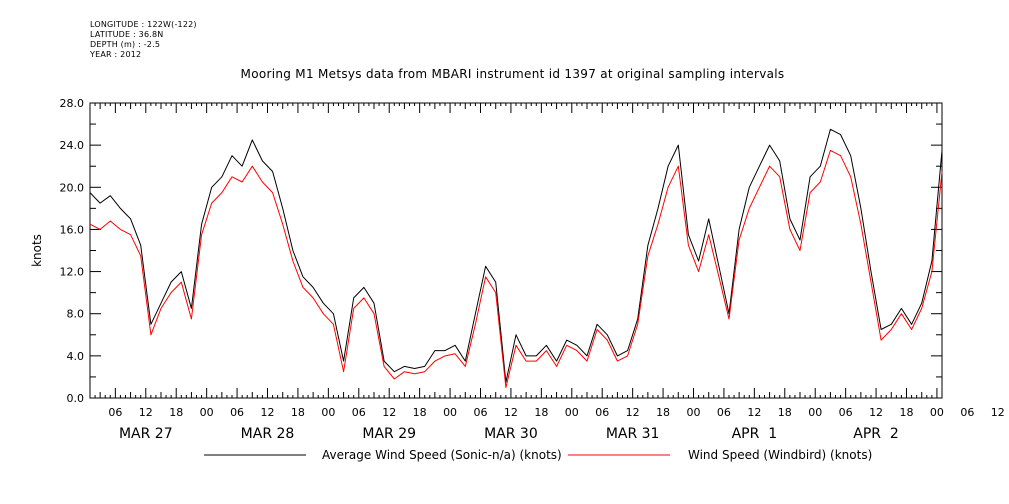  What do you see at coordinates (72, 272) in the screenshot?
I see `y-tick-label: 12.0` at bounding box center [72, 272].